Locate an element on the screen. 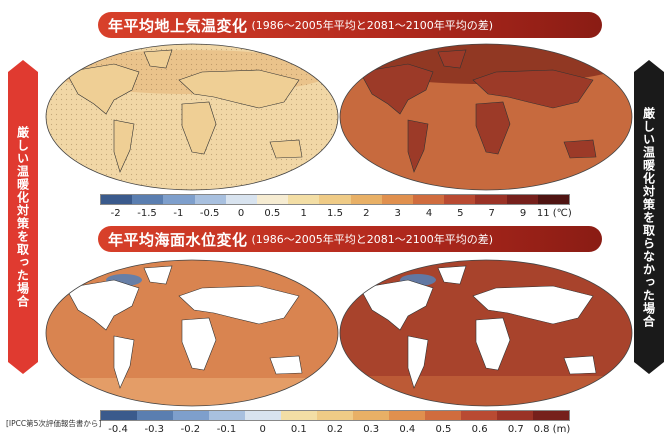 This screenshot has height=448, width=670. left-arrow-up-icon is located at coordinates (23, 66).